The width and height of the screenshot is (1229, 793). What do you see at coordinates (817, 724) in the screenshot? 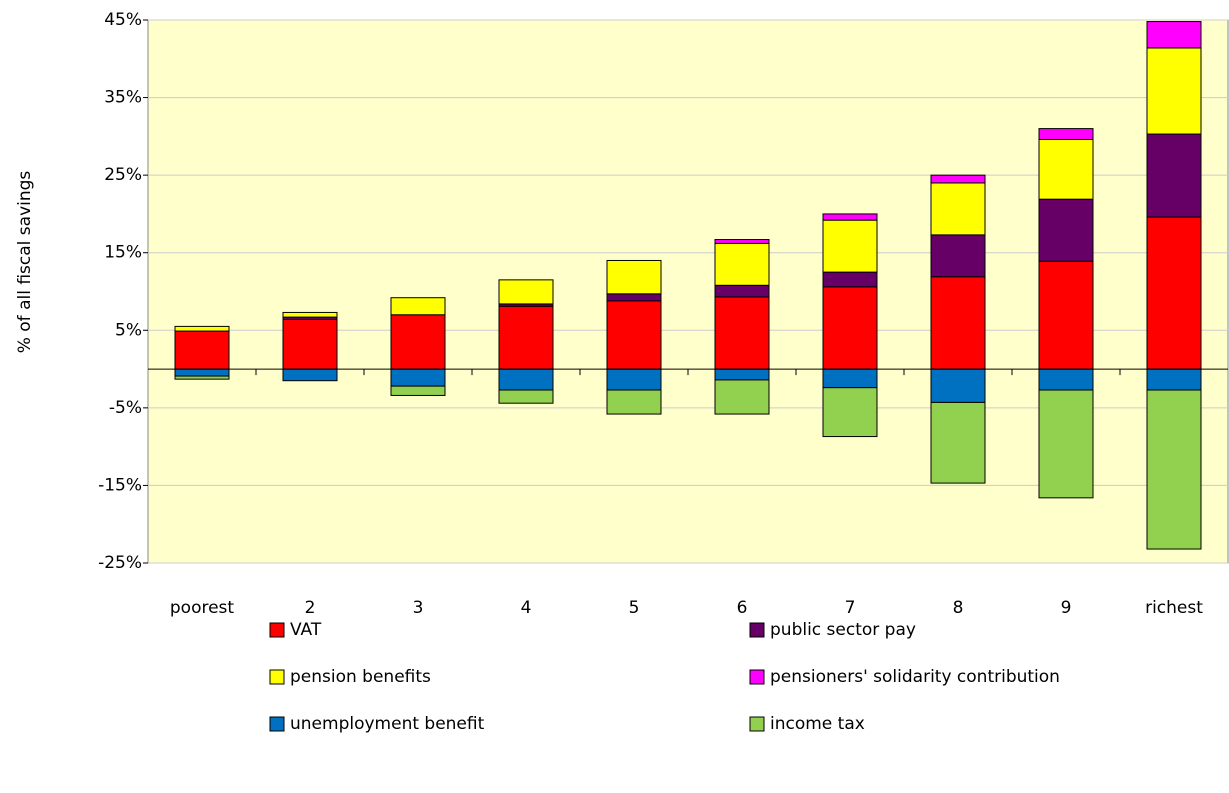
I see `legend-label: income tax` at bounding box center [817, 724].